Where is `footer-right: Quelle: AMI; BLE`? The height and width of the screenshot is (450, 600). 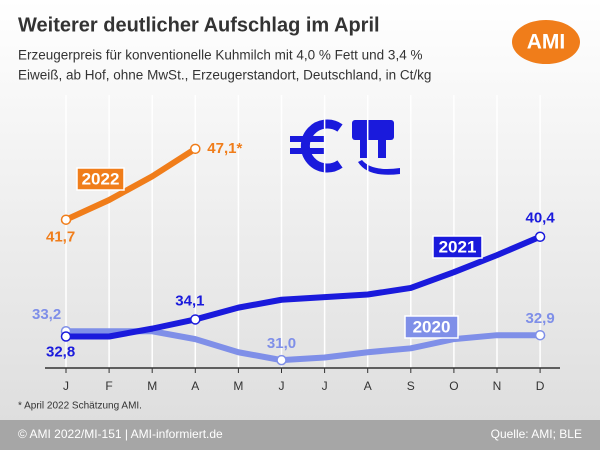 footer-right: Quelle: AMI; BLE is located at coordinates (536, 434).